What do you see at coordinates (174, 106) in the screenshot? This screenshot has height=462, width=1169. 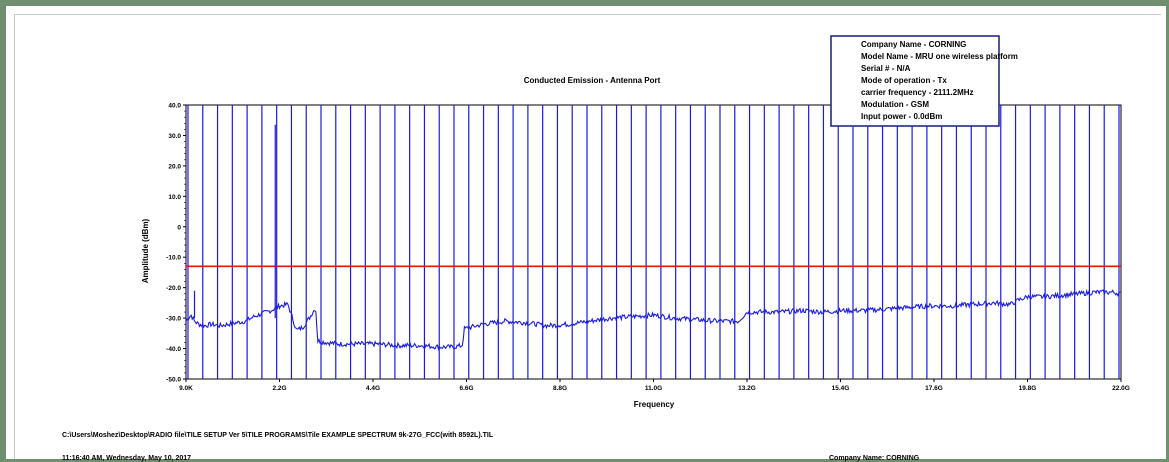 I see `y-tick-label: 40.0` at bounding box center [174, 106].